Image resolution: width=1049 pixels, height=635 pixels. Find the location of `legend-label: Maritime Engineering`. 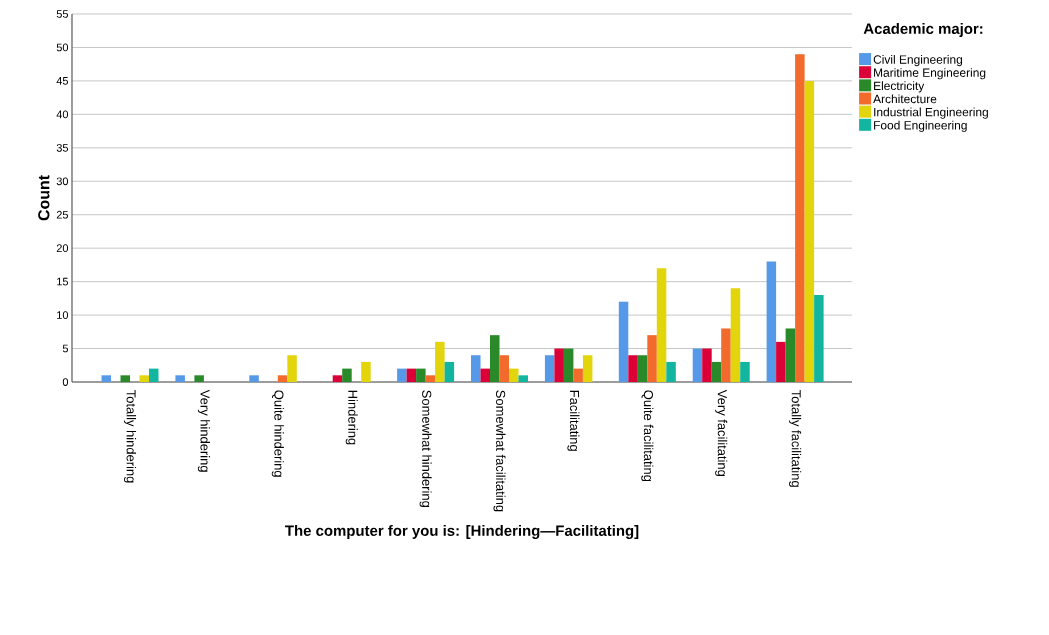

legend-label: Maritime Engineering is located at coordinates (930, 74).